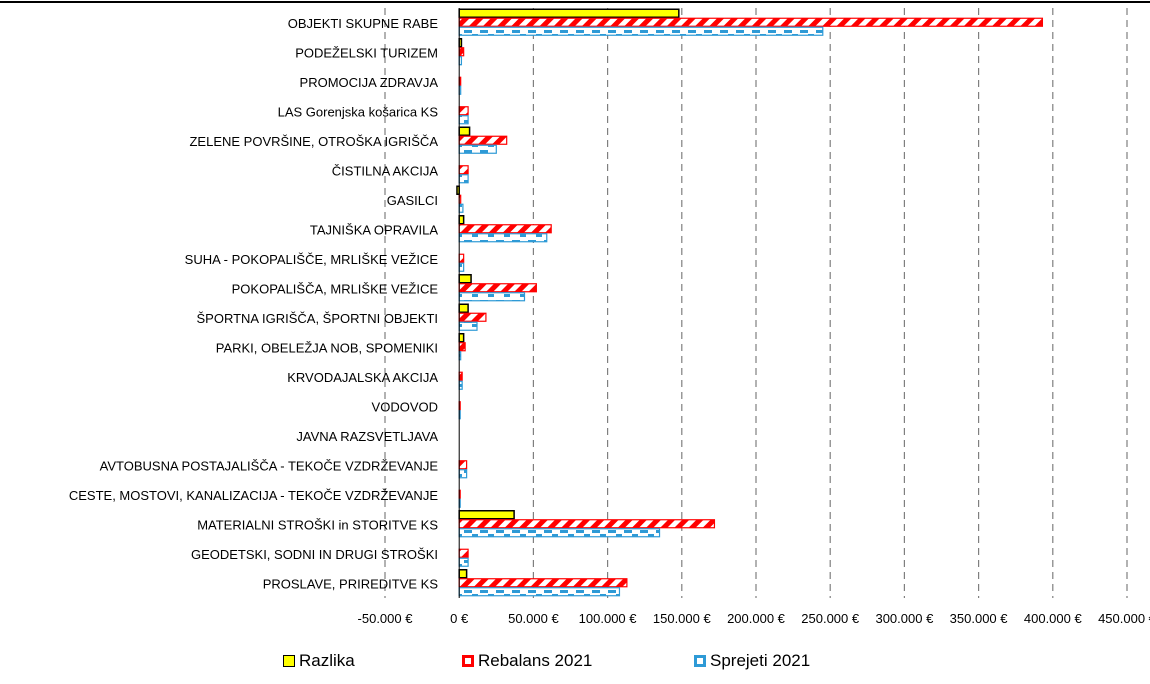 This screenshot has width=1150, height=684. I want to click on category-label: SUHA - POKOPALIŠČE, MRLIŠKE VEŽICE, so click(312, 259).